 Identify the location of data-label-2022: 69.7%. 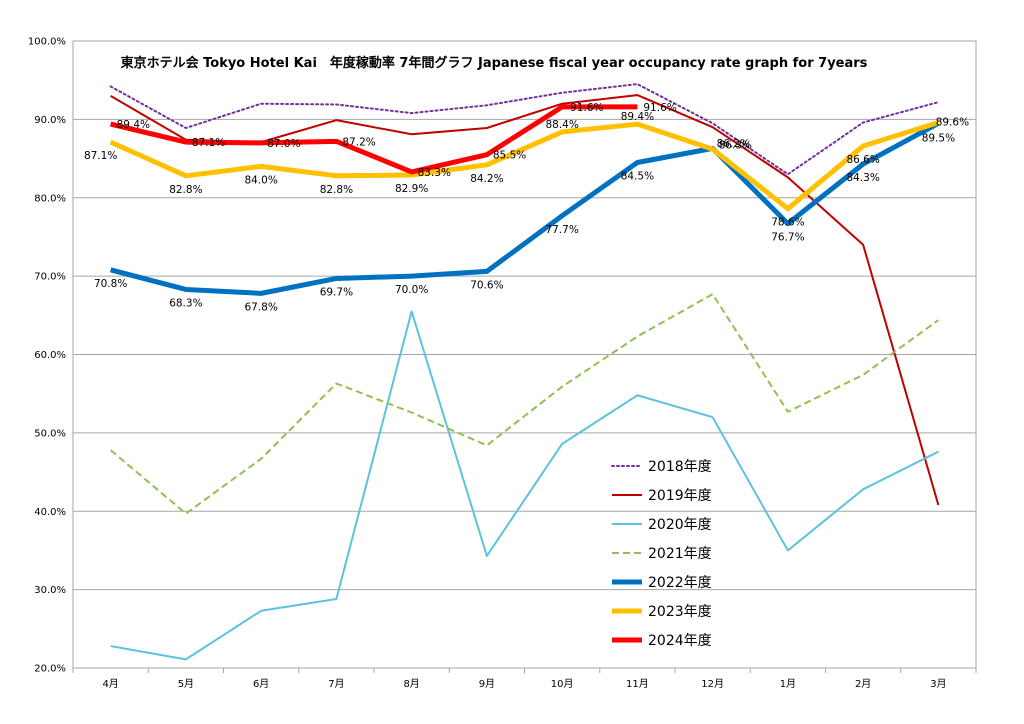
(336, 292).